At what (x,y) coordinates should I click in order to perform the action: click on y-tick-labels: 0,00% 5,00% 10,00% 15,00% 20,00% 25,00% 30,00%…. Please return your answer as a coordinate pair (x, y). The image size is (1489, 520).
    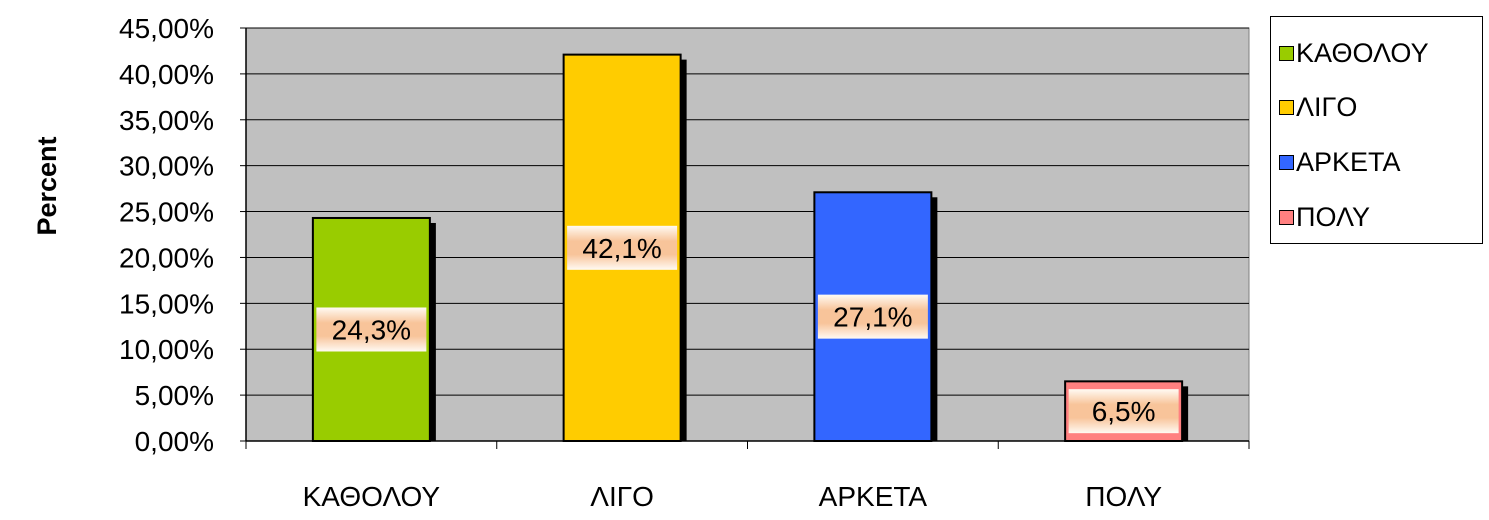
    Looking at the image, I should click on (166, 235).